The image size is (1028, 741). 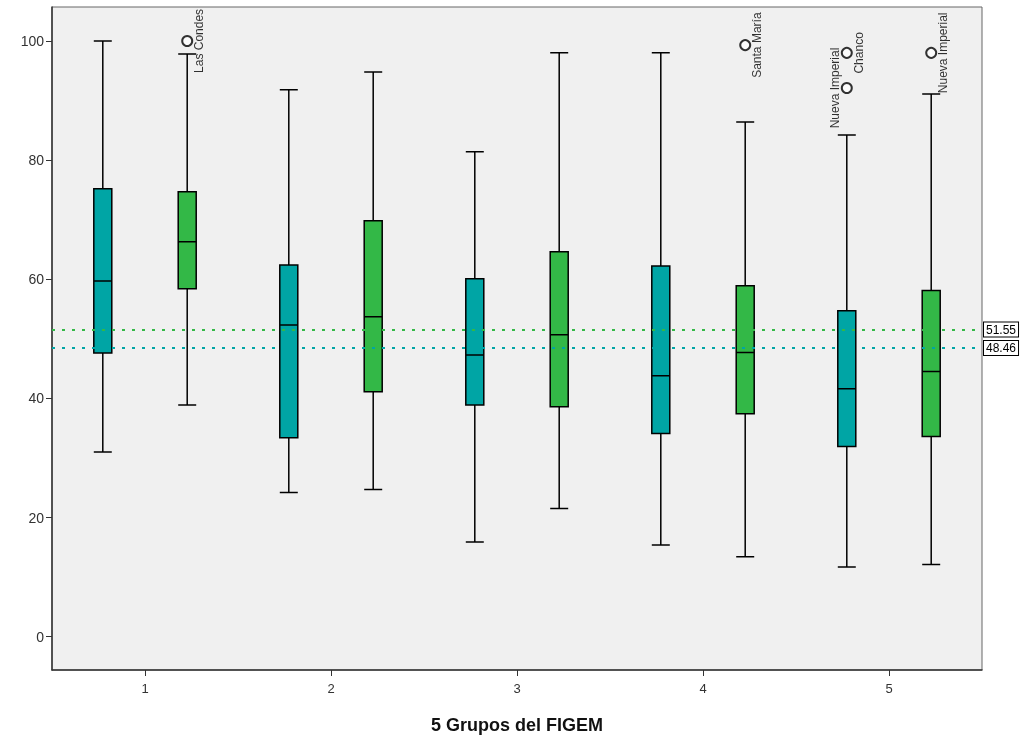 What do you see at coordinates (36, 160) in the screenshot?
I see `y-tick-label: 80` at bounding box center [36, 160].